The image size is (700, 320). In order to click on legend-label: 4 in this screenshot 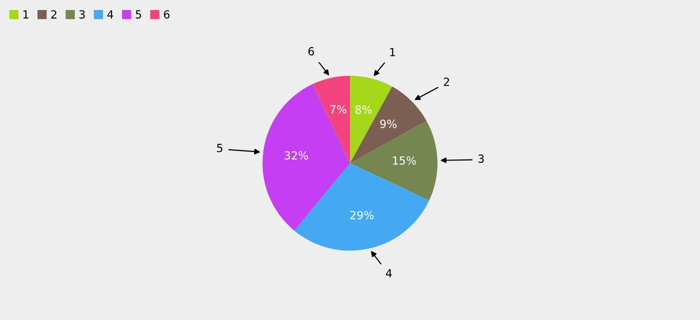, I will do `click(110, 14)`.